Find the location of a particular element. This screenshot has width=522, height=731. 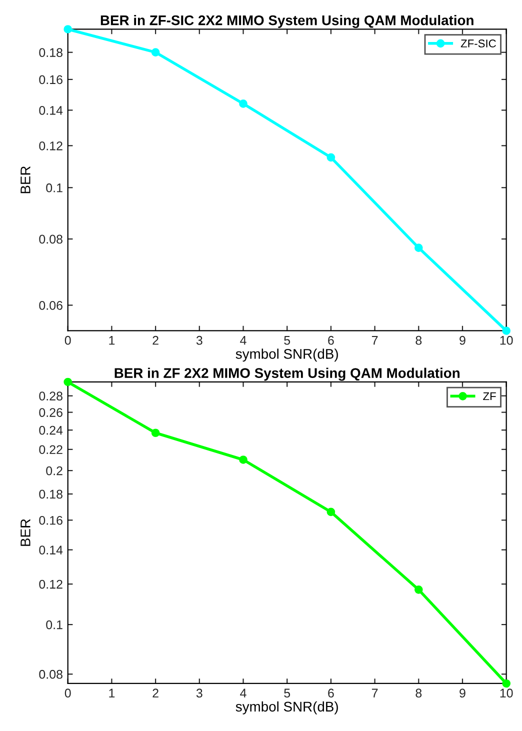

chart-title: BER in ZF-SIC 2X2 MIMO System Using QAM Modulation is located at coordinates (287, 21).